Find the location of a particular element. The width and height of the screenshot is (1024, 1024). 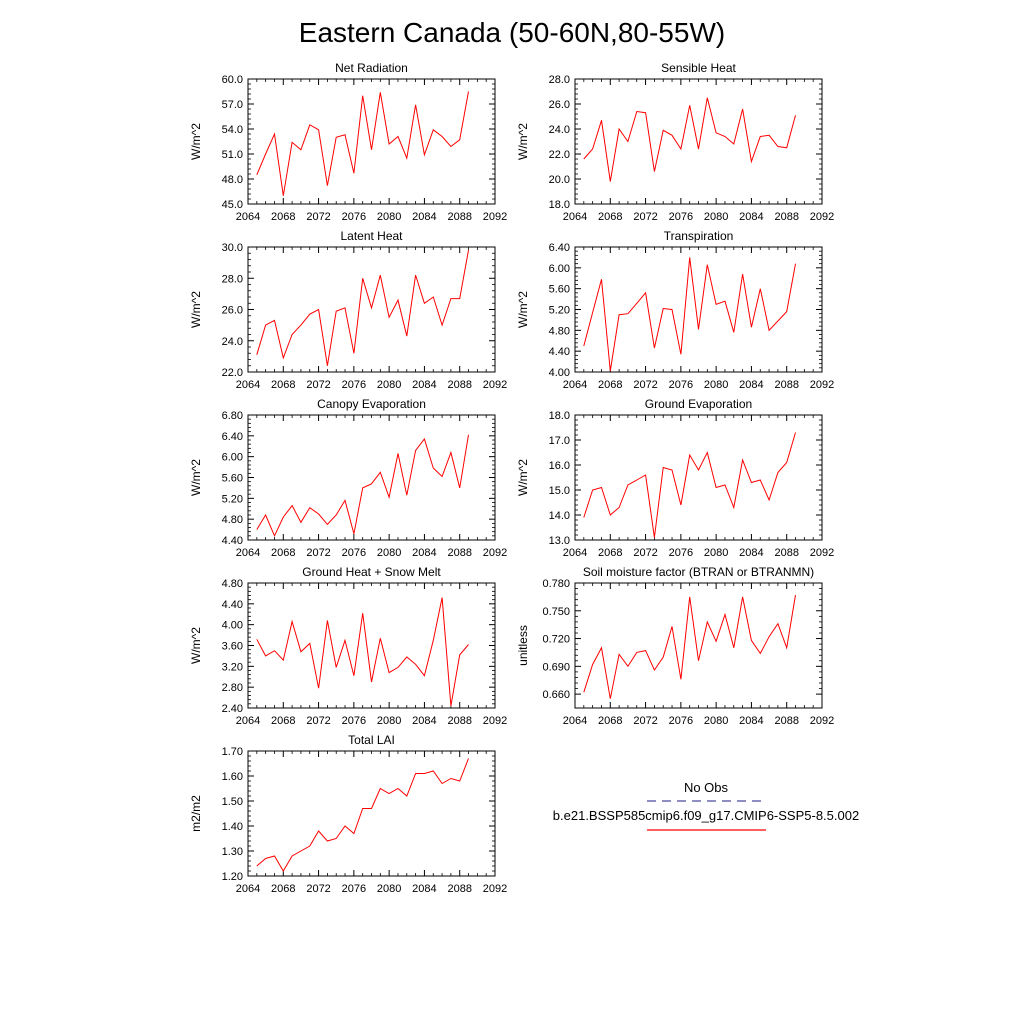

y-tick-label: 60.0 is located at coordinates (232, 80).